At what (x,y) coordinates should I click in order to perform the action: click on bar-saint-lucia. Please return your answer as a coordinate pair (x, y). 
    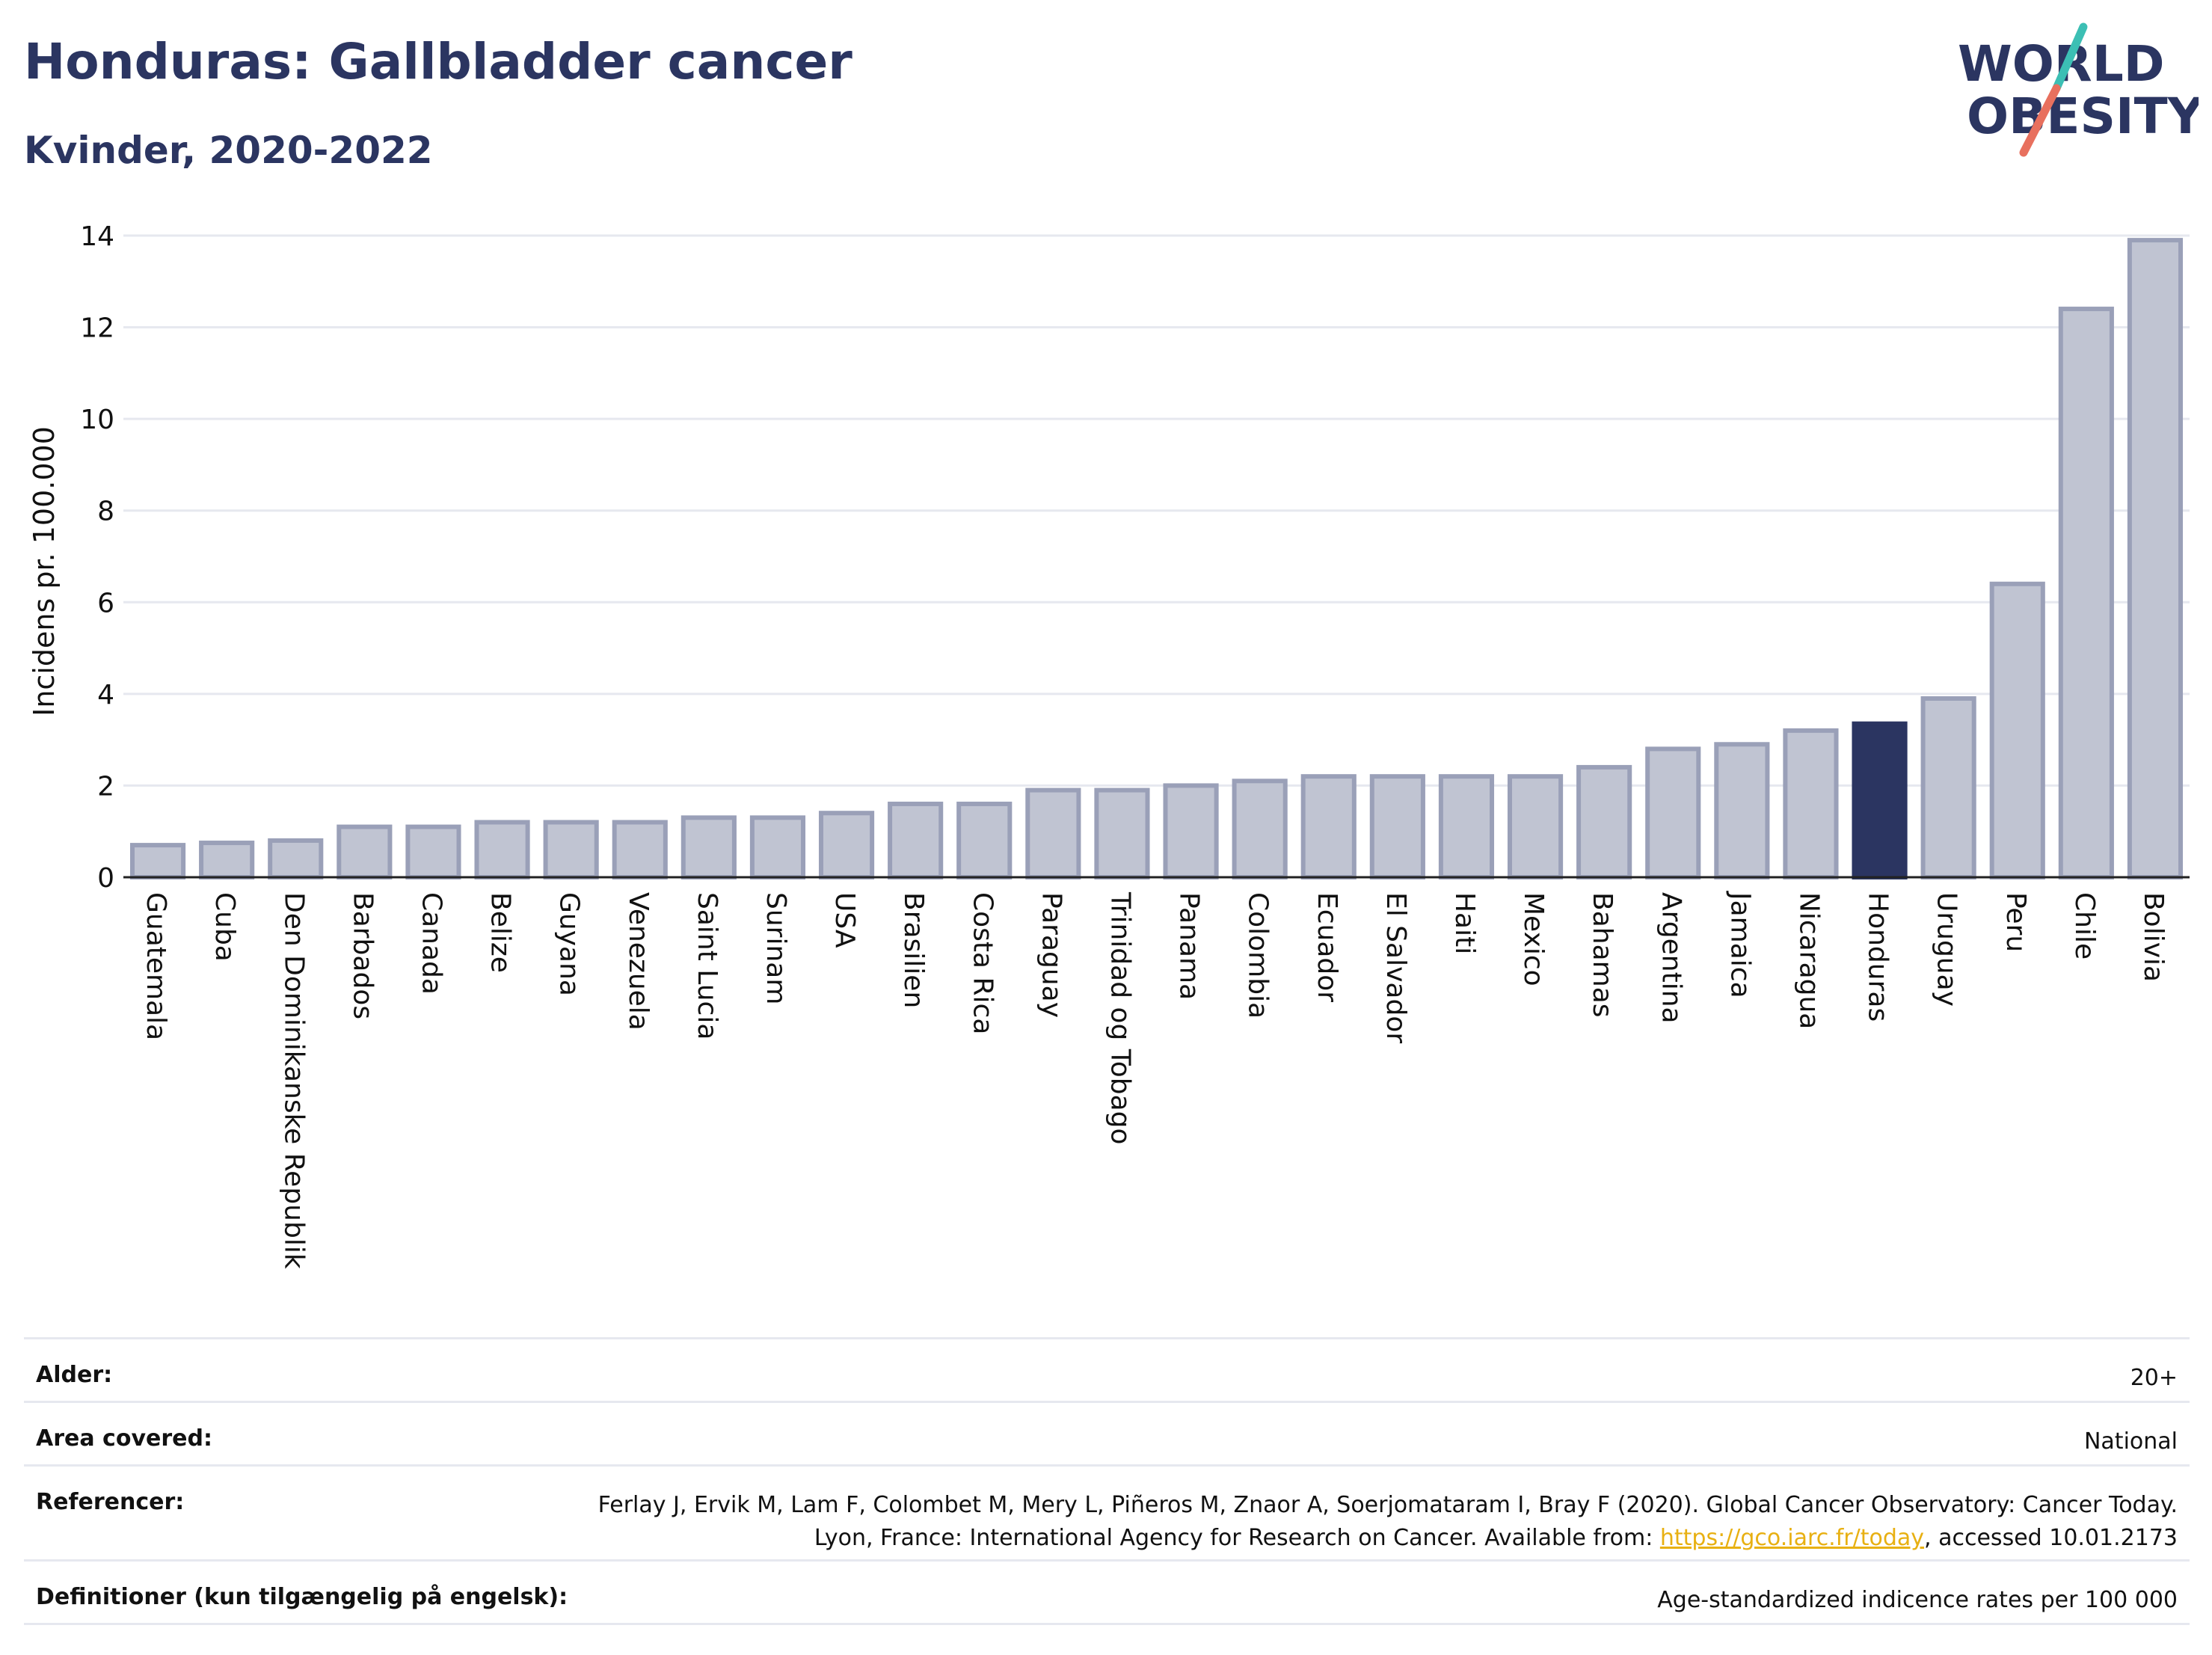
    Looking at the image, I should click on (709, 847).